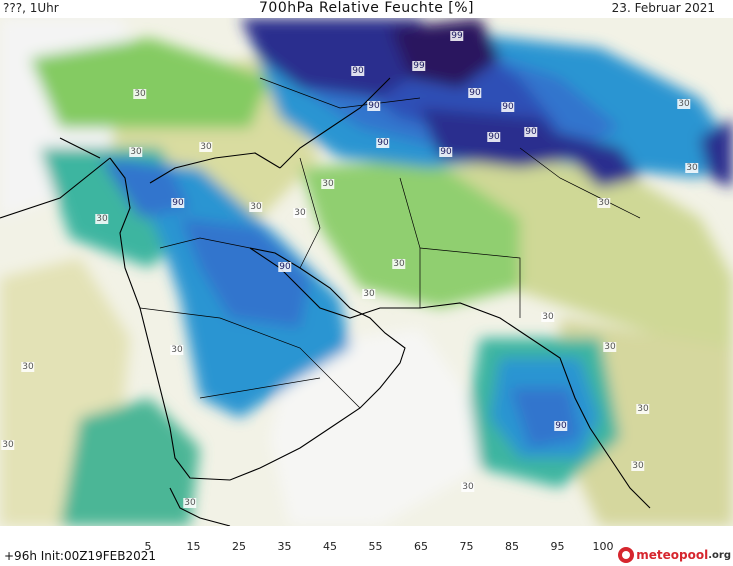 The width and height of the screenshot is (733, 566). I want to click on forecast-time-label: ???, 1Uhr, so click(31, 8).